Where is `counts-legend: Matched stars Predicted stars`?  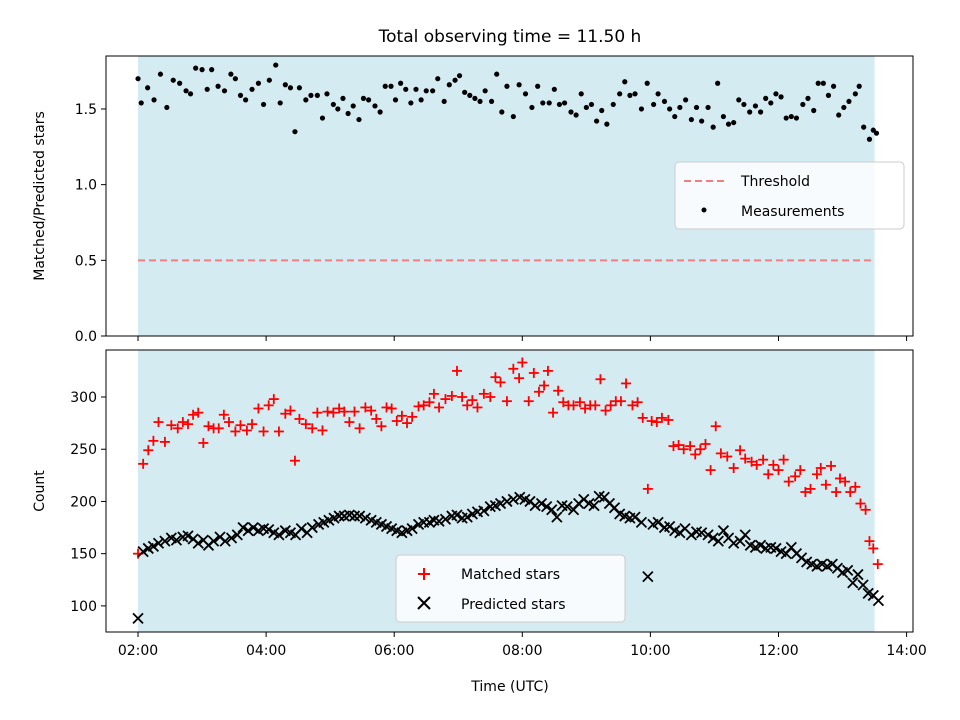 counts-legend: Matched stars Predicted stars is located at coordinates (510, 588).